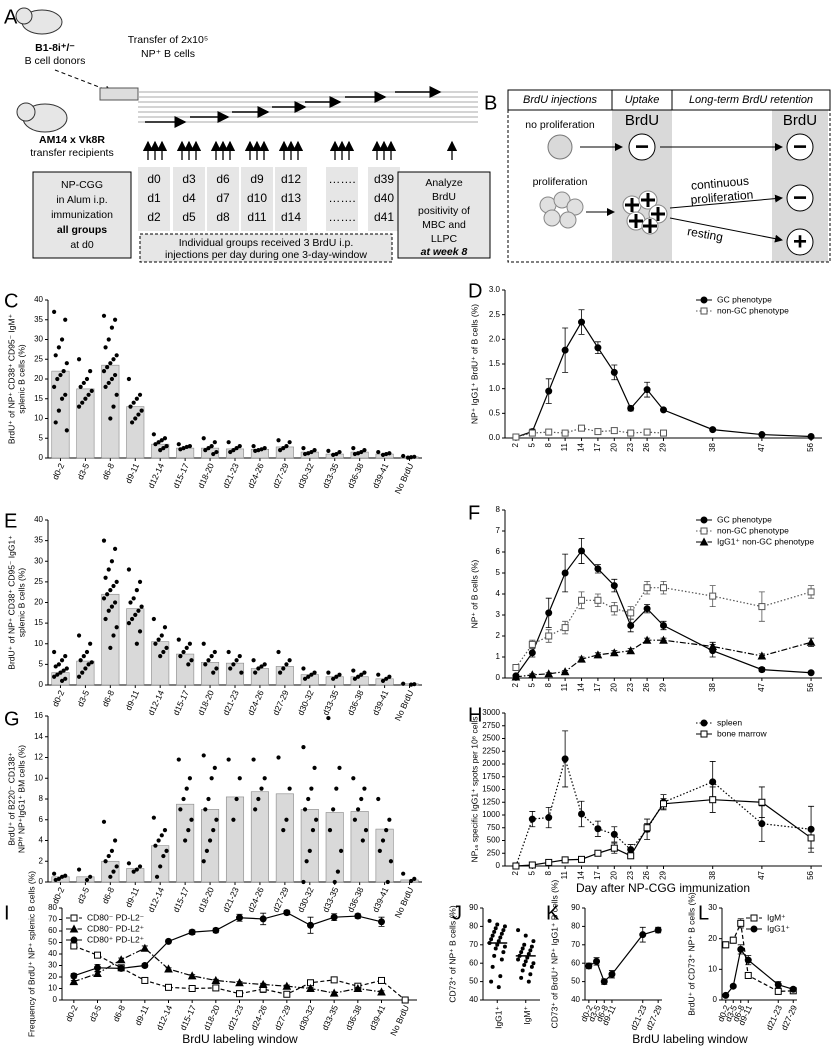 The height and width of the screenshot is (1050, 834). Describe the element at coordinates (293, 107) in the screenshot. I see `timeline-arrows` at that location.